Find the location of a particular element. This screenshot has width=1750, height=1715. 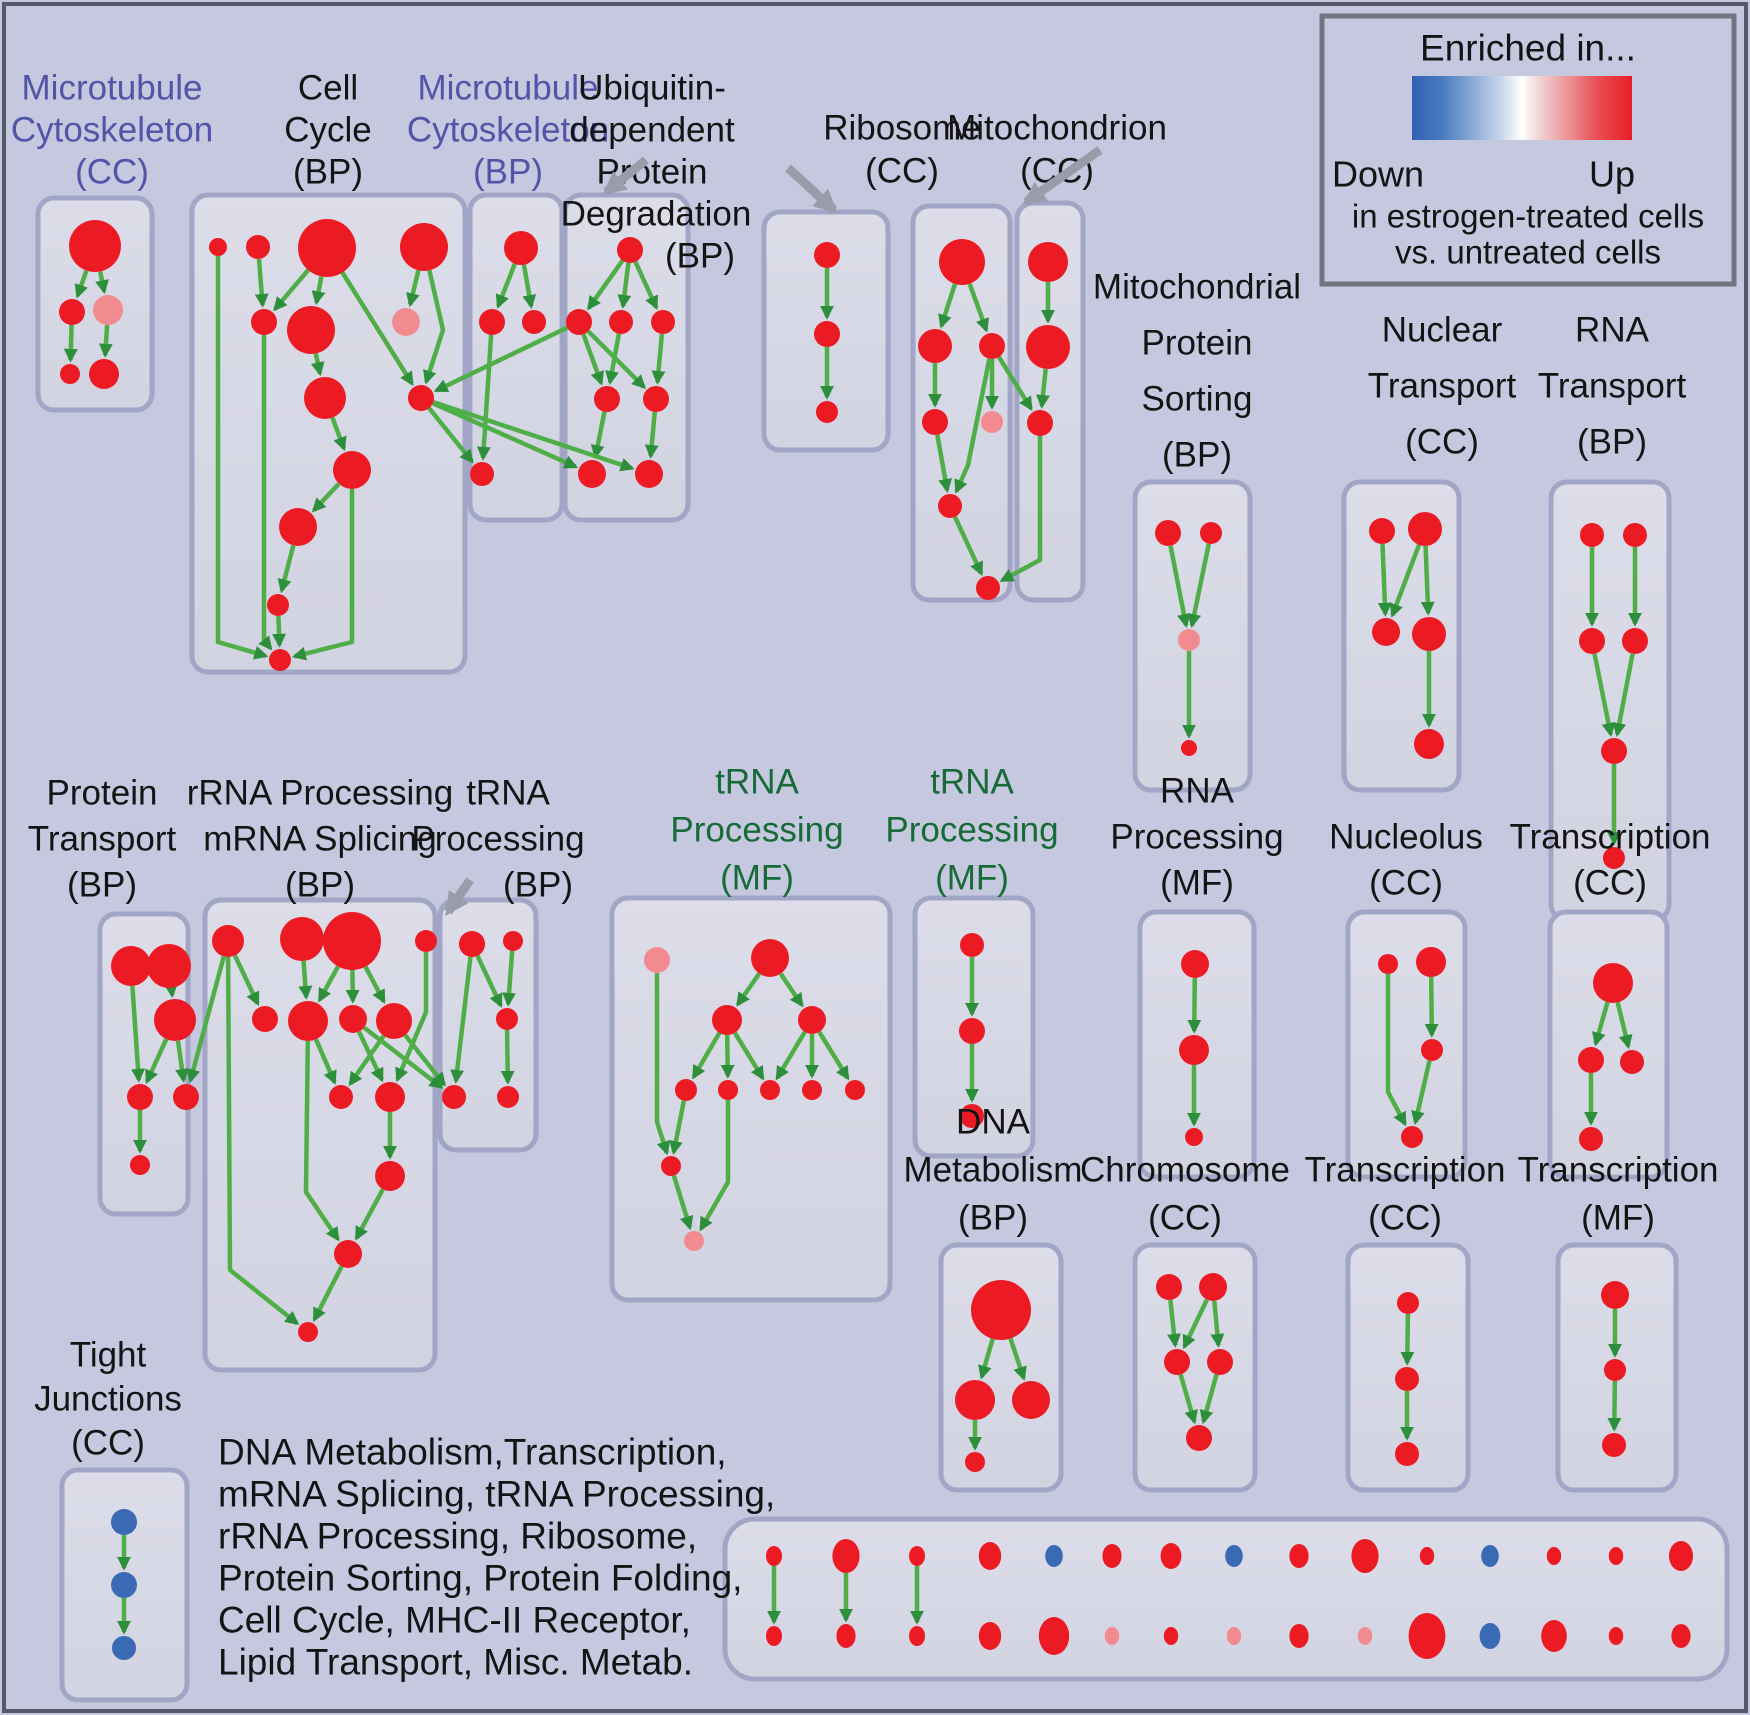

cluster-label-cell-cycle-bp: Cycle is located at coordinates (328, 130).